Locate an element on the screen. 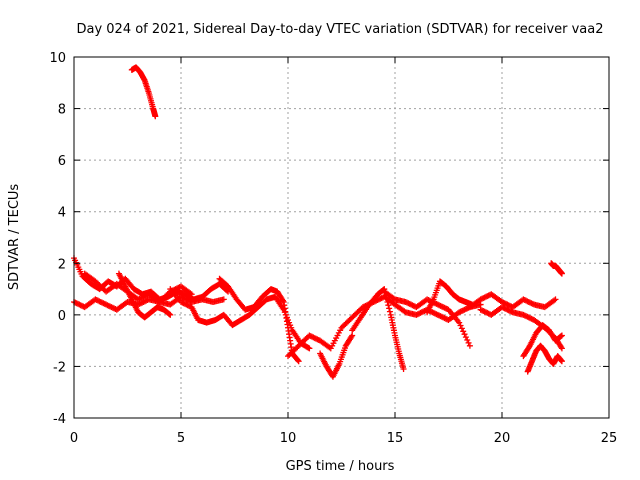 The width and height of the screenshot is (640, 480). x-axis-label: GPS time / hours is located at coordinates (340, 466).